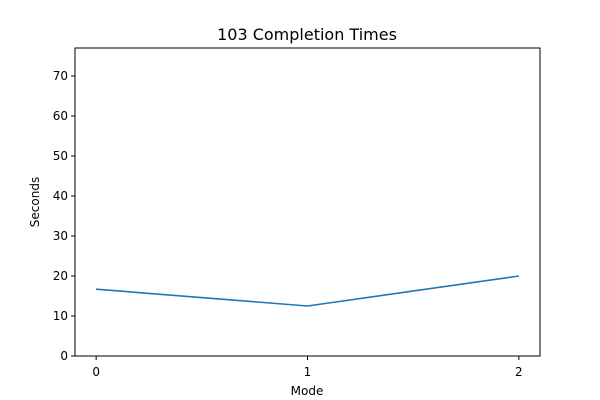  I want to click on series-group, so click(307, 291).